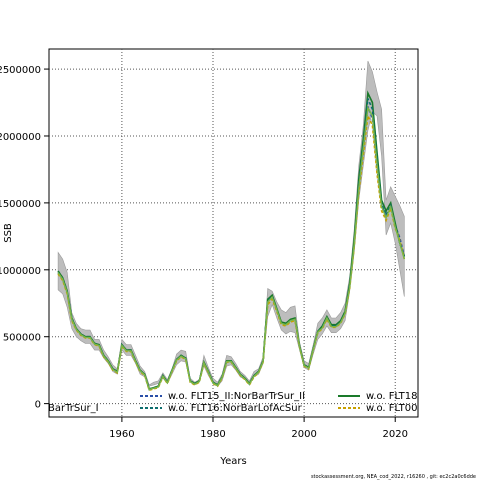  Describe the element at coordinates (24, 238) in the screenshot. I see `y-axis: 0 500000 1000000 1500000 2000000 2500000` at that location.